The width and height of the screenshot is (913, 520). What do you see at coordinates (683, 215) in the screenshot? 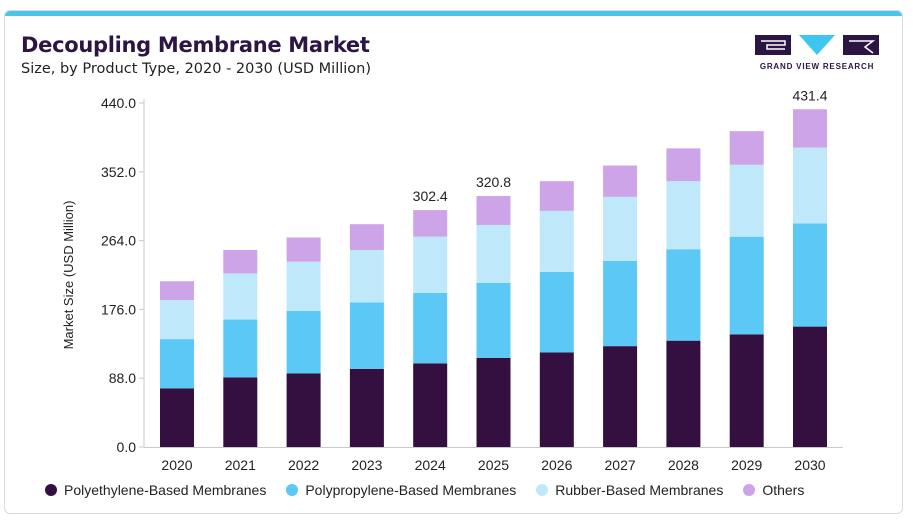
I see `bar-segment-2028-rubber-based-membranes` at bounding box center [683, 215].